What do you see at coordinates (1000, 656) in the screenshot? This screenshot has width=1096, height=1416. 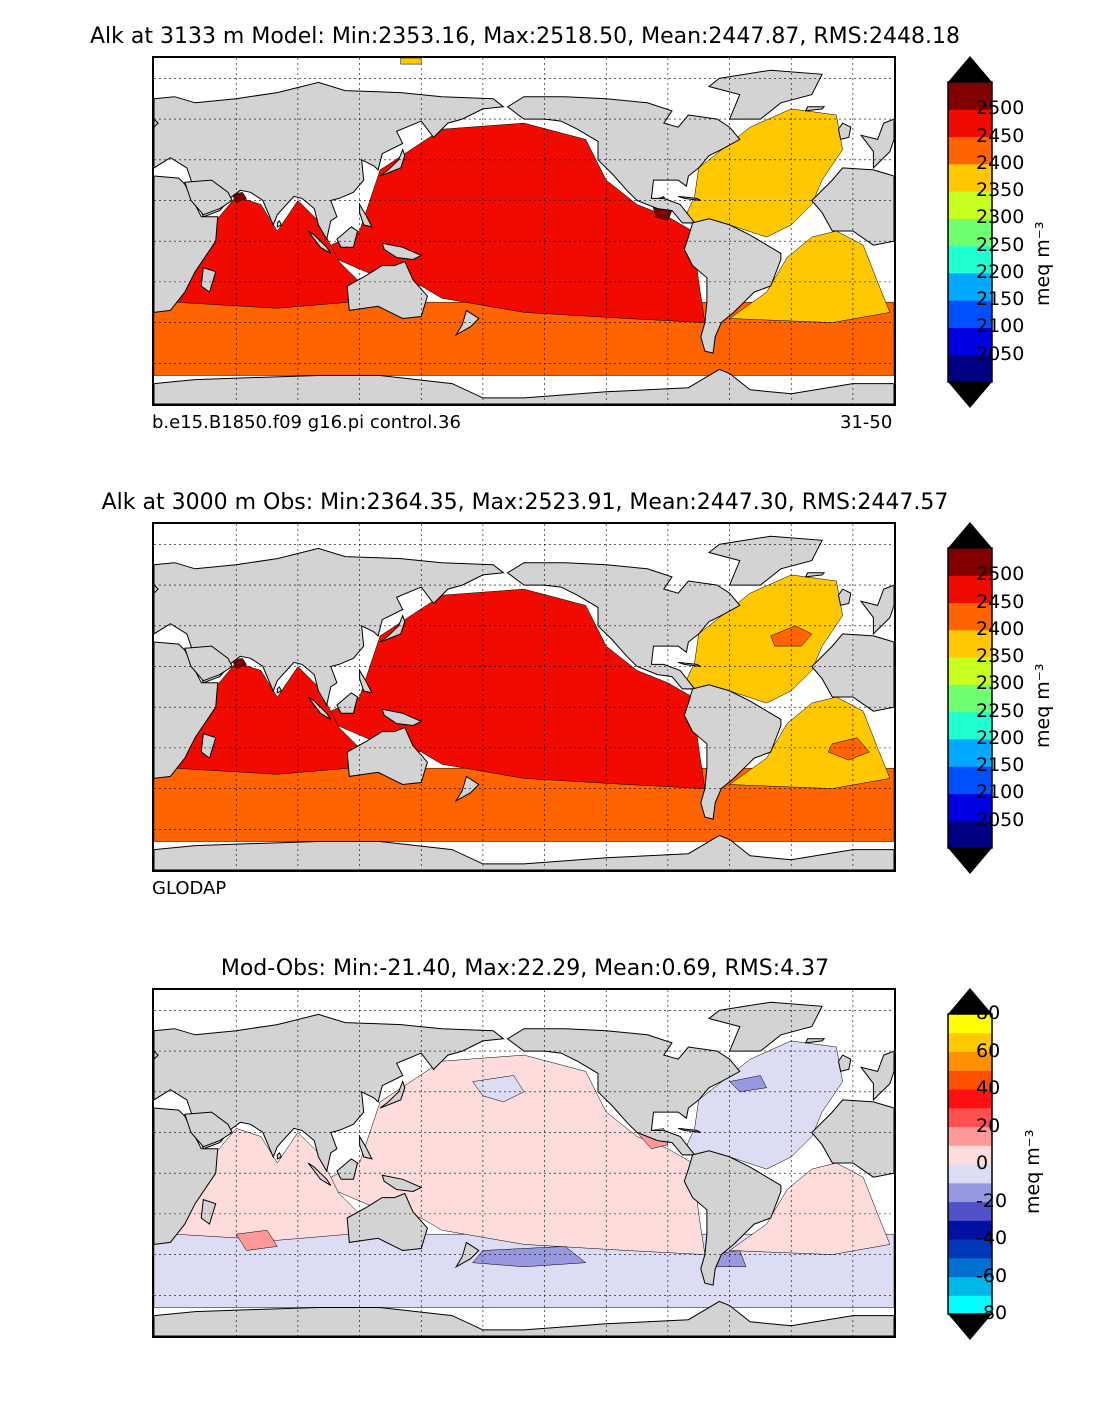 I see `colorbar-tick-label: 2350` at bounding box center [1000, 656].